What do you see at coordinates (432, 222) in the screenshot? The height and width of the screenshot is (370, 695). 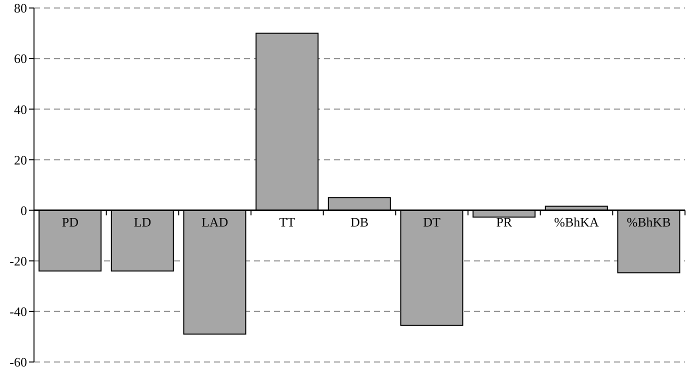 I see `x-tick-label: DT` at bounding box center [432, 222].